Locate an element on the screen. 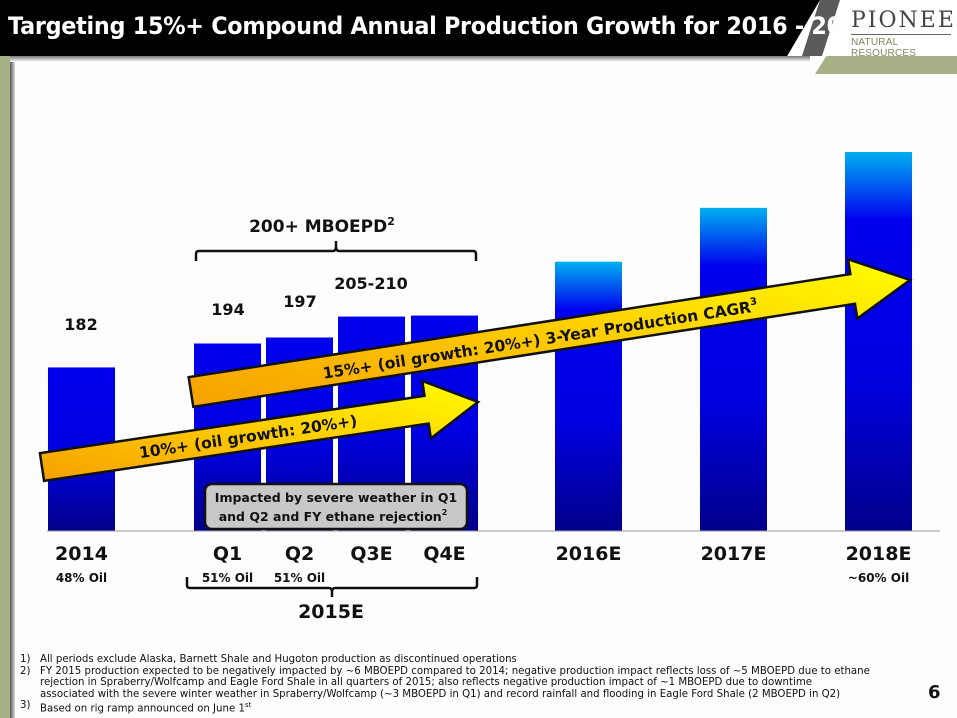 The width and height of the screenshot is (957, 718). x-tick-label-q1: Q1 is located at coordinates (227, 554).